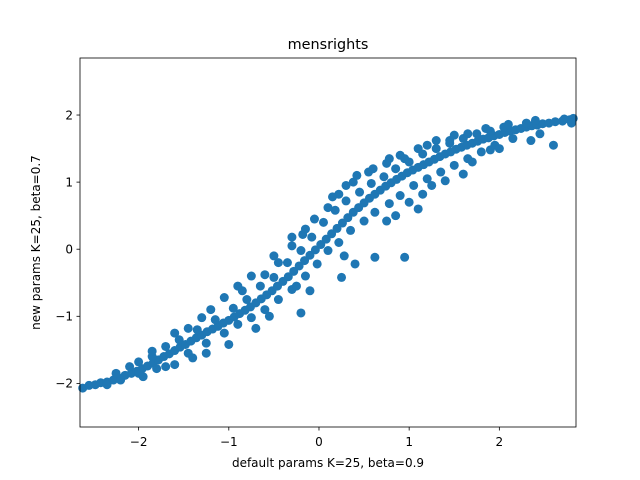 This screenshot has width=640, height=480. I want to click on x-axis-label: default params K=25, beta=0.9, so click(328, 463).